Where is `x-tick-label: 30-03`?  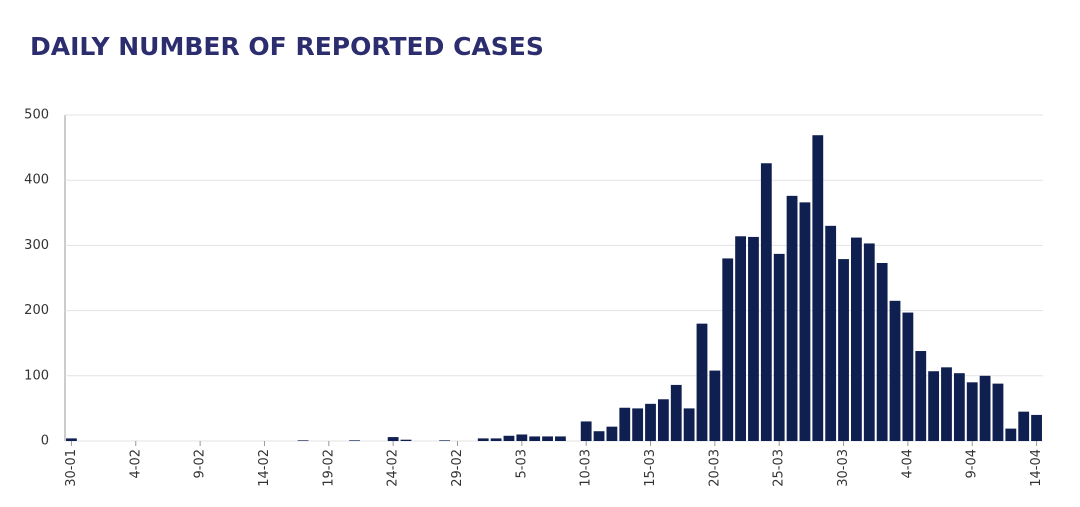
x-tick-label: 30-03 is located at coordinates (843, 468).